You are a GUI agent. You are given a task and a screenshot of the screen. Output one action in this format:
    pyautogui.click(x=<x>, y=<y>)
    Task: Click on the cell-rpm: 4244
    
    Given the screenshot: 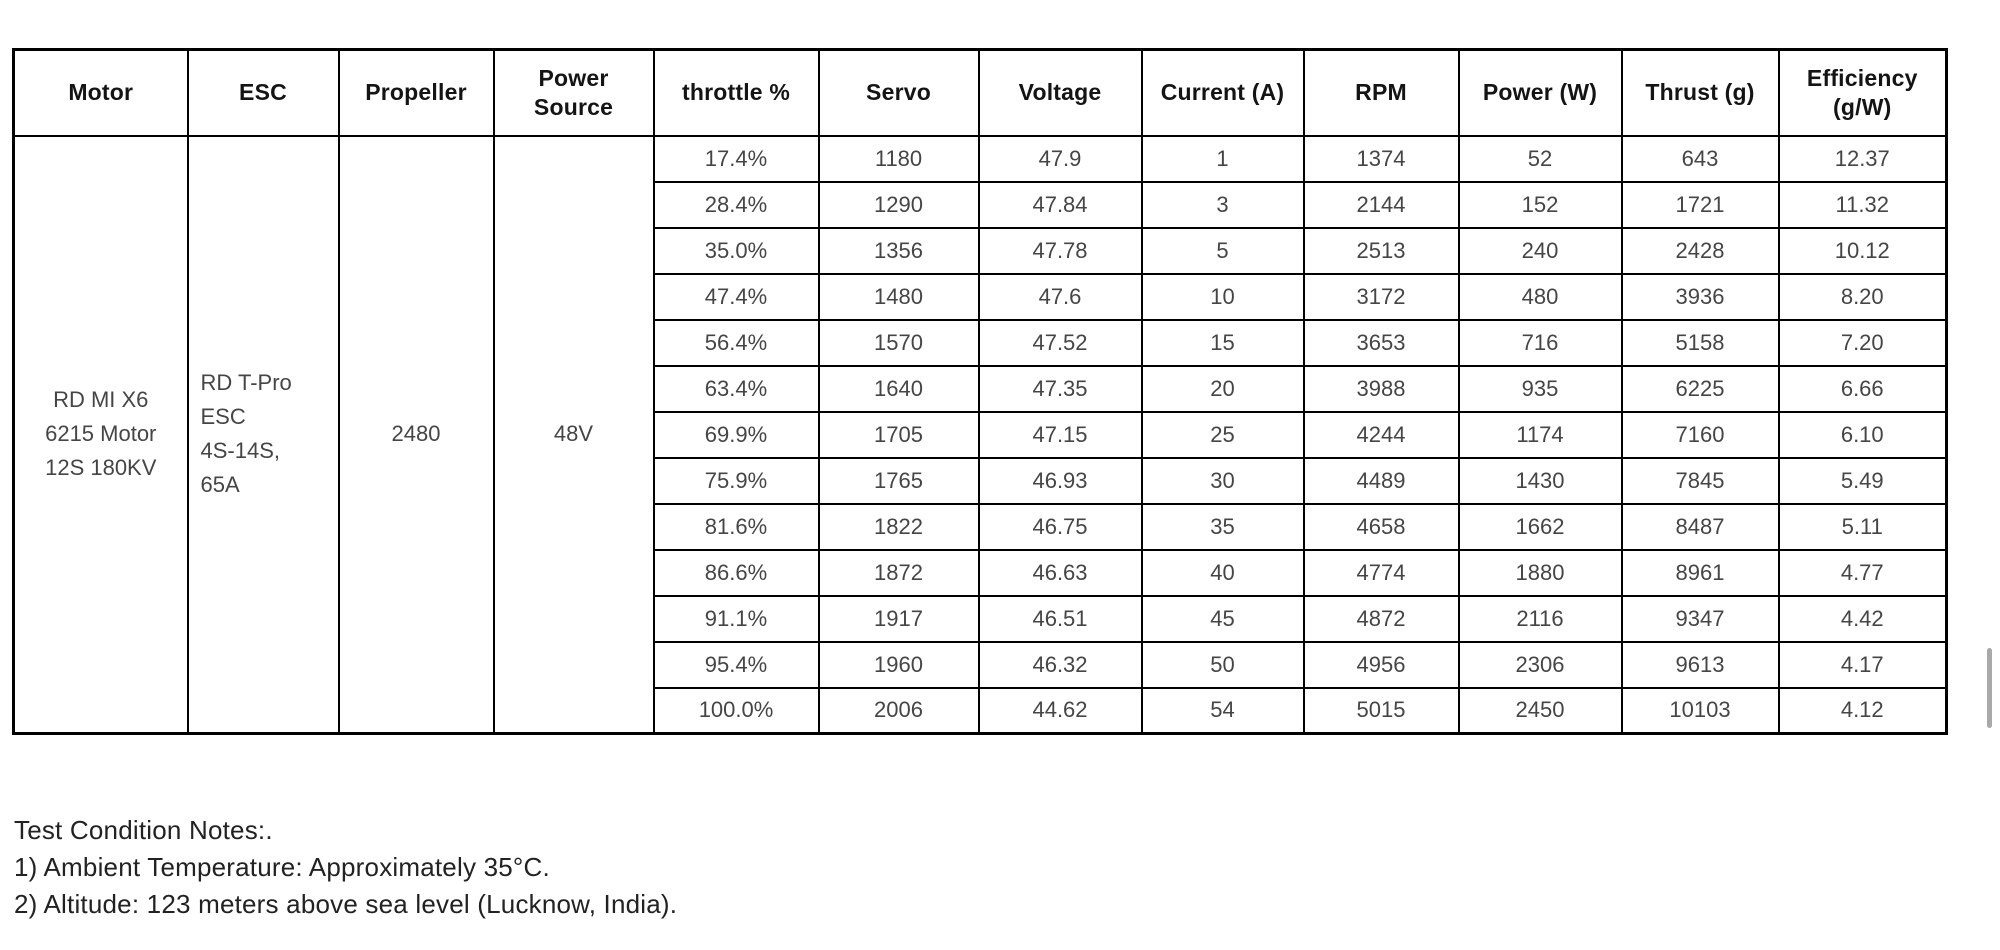 What is the action you would take?
    pyautogui.click(x=1381, y=434)
    